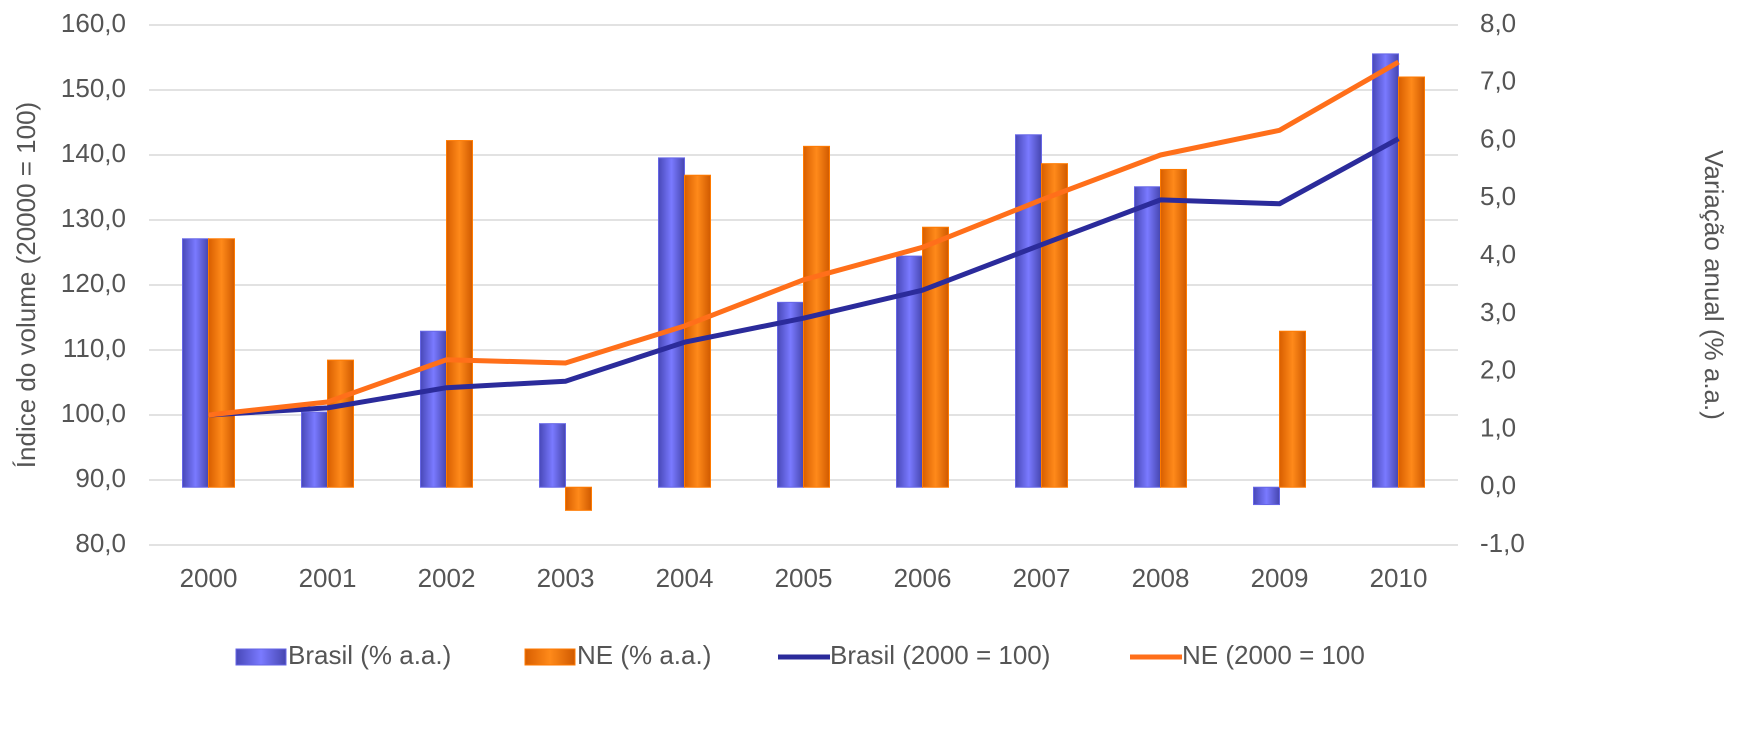  I want to click on y-tick-label: 140,0, so click(93, 153).